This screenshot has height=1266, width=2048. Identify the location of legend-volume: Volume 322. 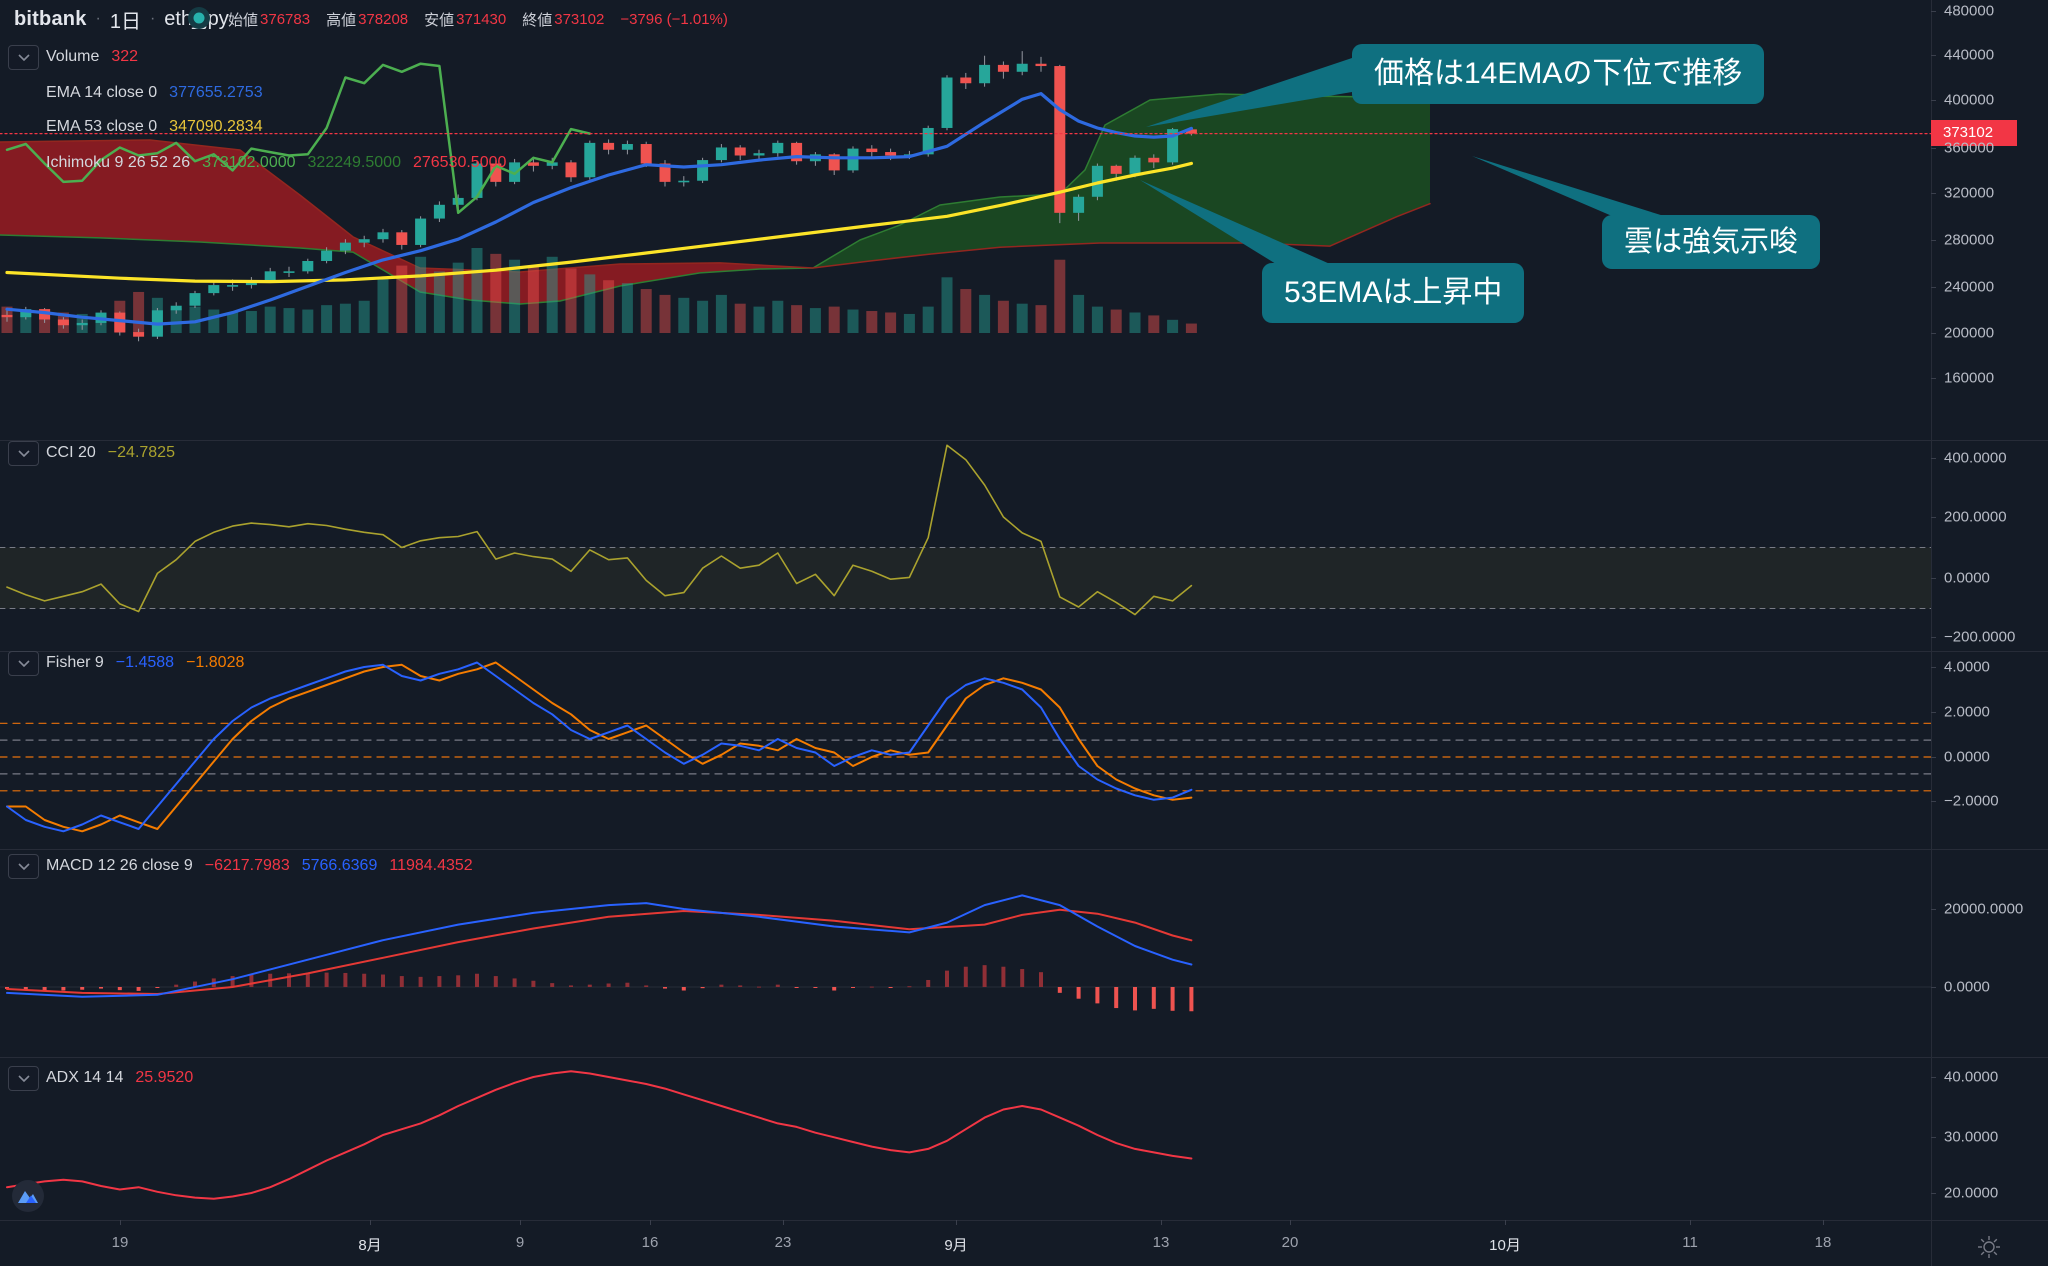
(92, 57).